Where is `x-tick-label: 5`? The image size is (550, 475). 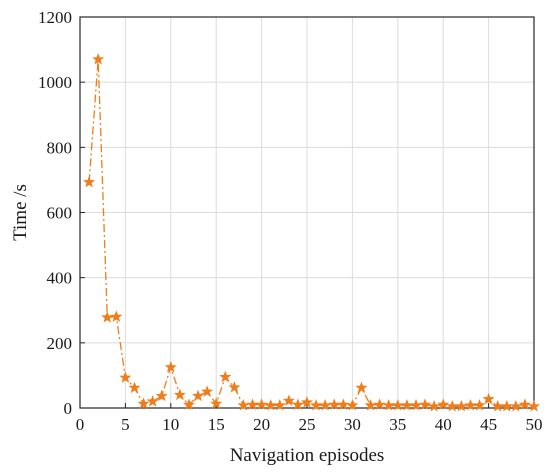
x-tick-label: 5 is located at coordinates (125, 424).